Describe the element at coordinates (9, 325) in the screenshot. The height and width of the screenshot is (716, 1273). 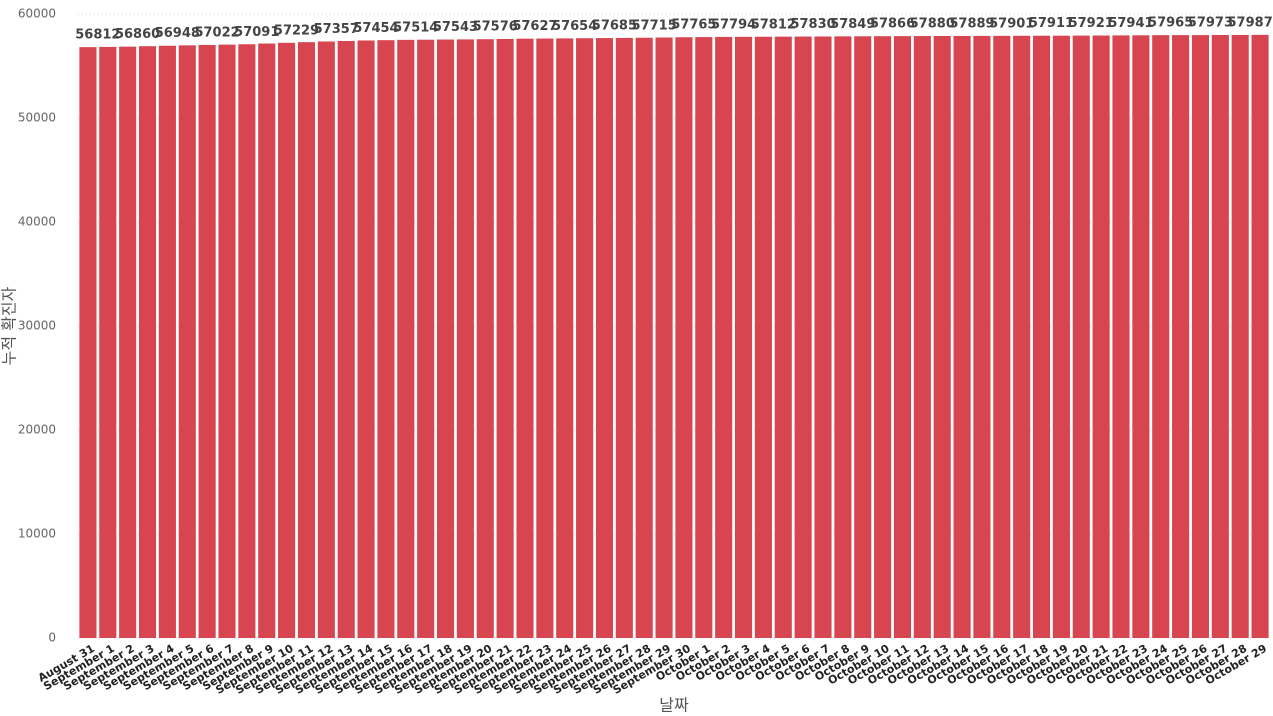
I see `y-axis-title: 누적 확진자` at that location.